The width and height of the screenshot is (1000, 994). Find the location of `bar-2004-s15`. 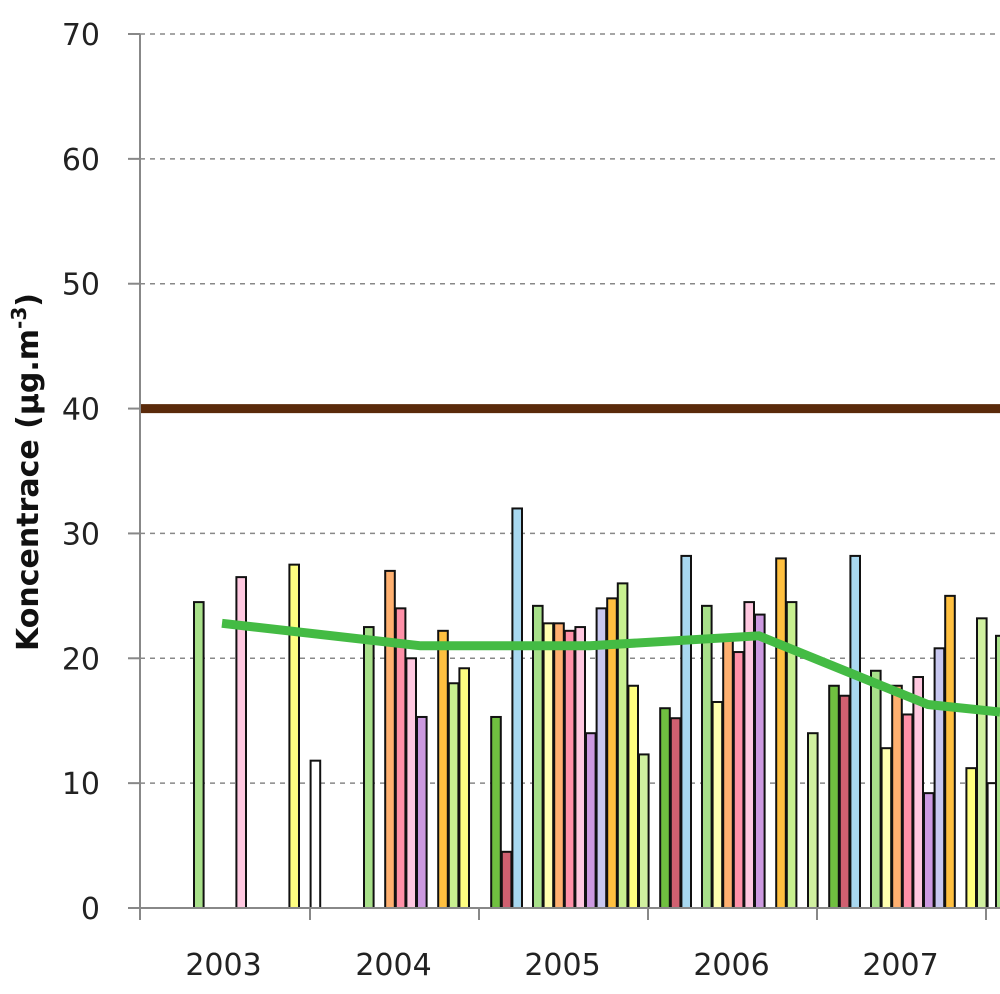

bar-2004-s15 is located at coordinates (517, 708).